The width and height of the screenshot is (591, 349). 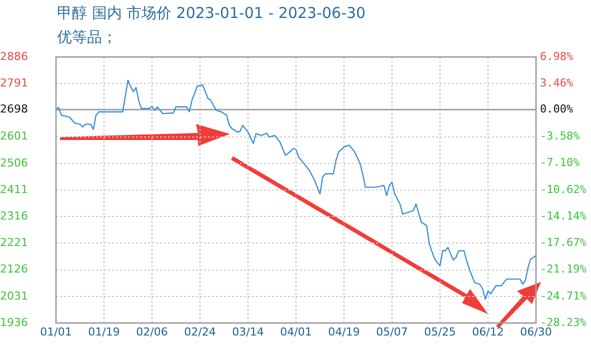 What do you see at coordinates (211, 13) in the screenshot?
I see `chart-title: 甲醇 国内 市场价 2023-01-01 - 2023-06-30` at bounding box center [211, 13].